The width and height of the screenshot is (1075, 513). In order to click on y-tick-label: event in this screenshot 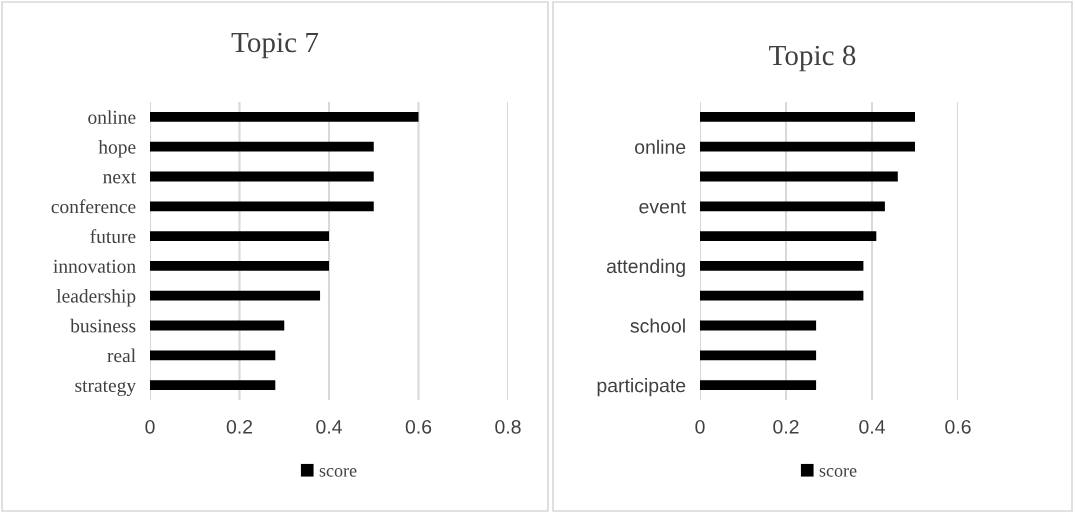, I will do `click(662, 207)`.